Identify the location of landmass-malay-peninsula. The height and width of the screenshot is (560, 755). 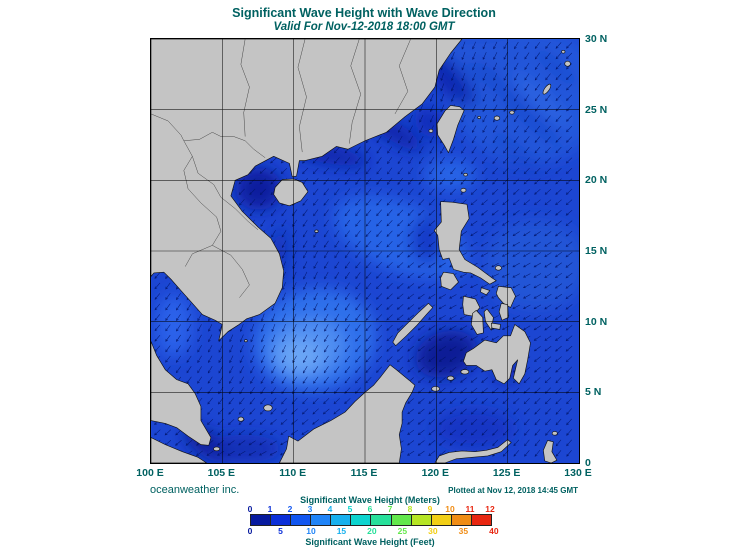
(181, 393).